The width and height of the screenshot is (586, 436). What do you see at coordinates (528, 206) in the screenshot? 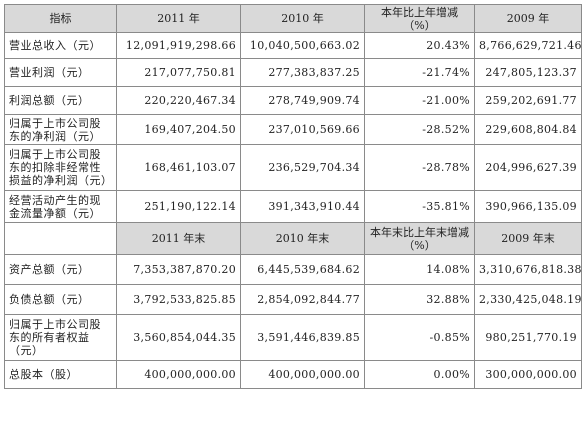
I see `value-2009: 390,966,135.09` at bounding box center [528, 206].